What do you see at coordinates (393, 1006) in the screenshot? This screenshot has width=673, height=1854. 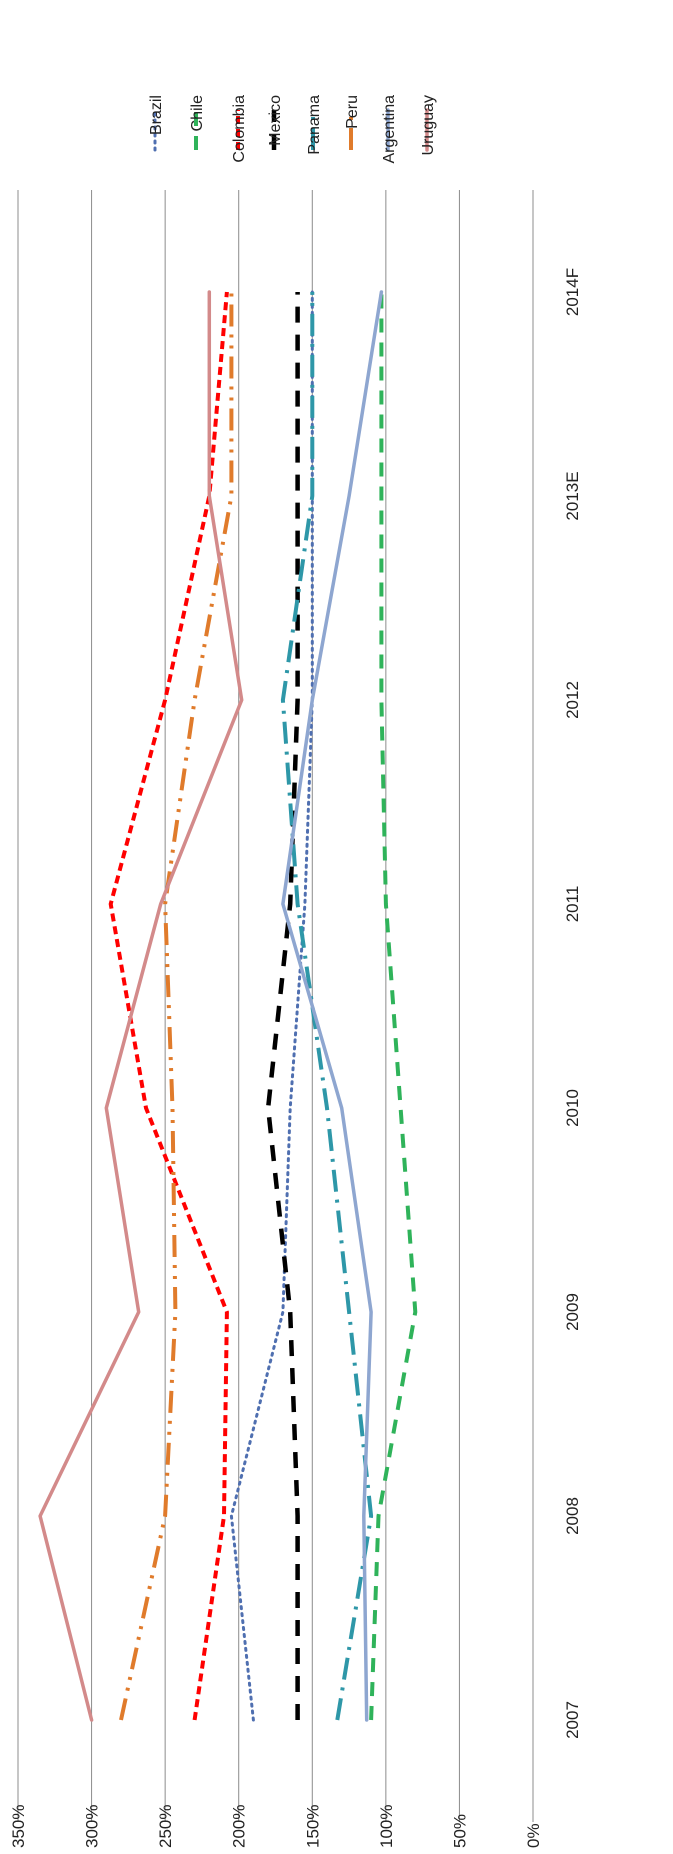 I see `series-line-chile` at bounding box center [393, 1006].